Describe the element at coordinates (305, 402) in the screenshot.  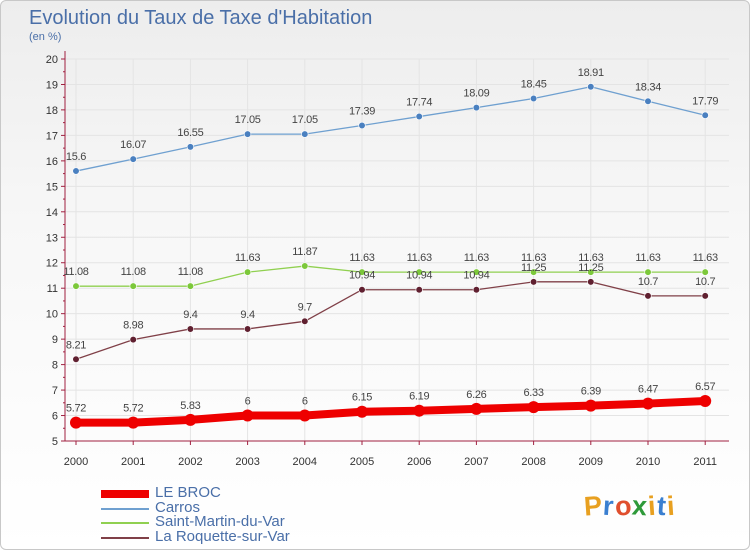
I see `data-label: 6` at that location.